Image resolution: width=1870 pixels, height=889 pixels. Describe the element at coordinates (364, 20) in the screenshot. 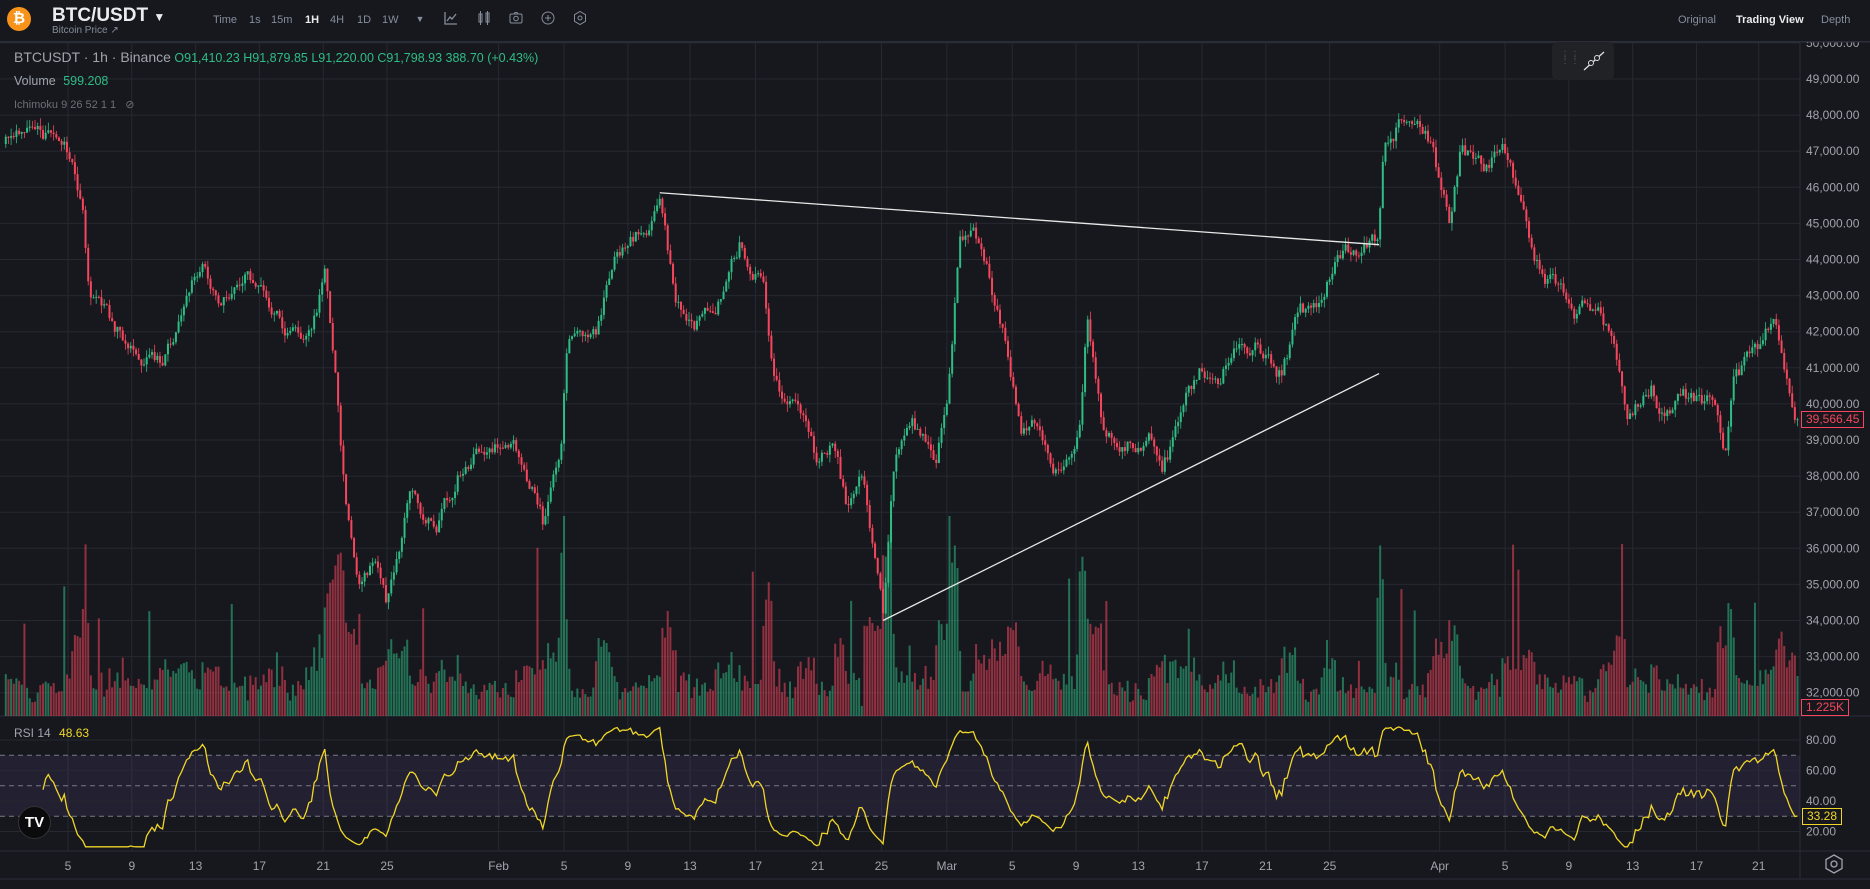

I see `tab-1d: 1D` at that location.